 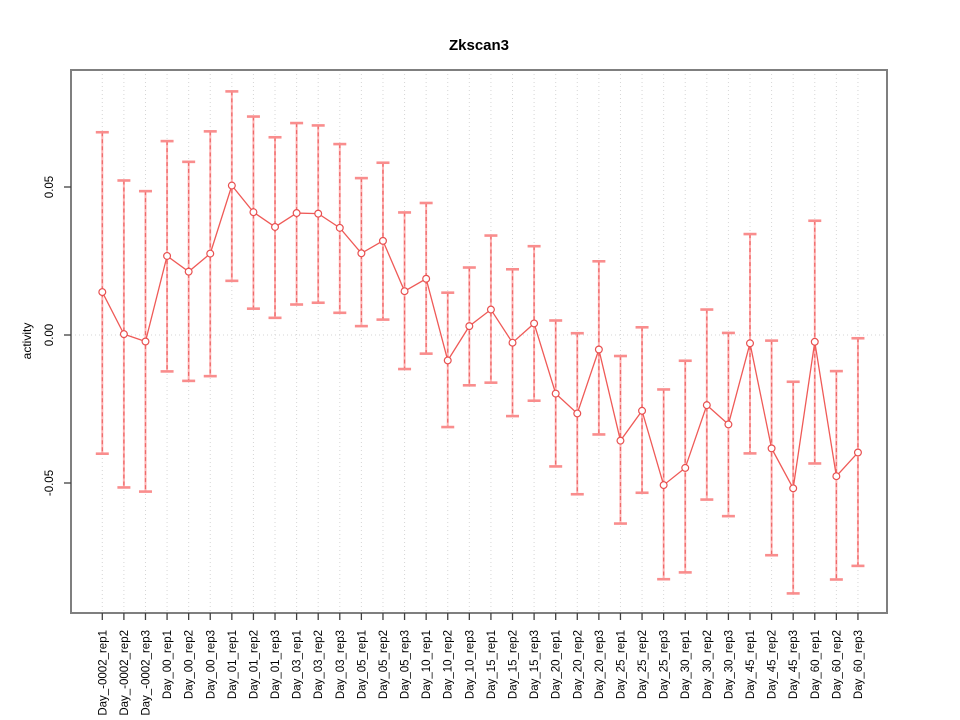 I want to click on x-tick-label: Day_25_rep2, so click(x=643, y=664).